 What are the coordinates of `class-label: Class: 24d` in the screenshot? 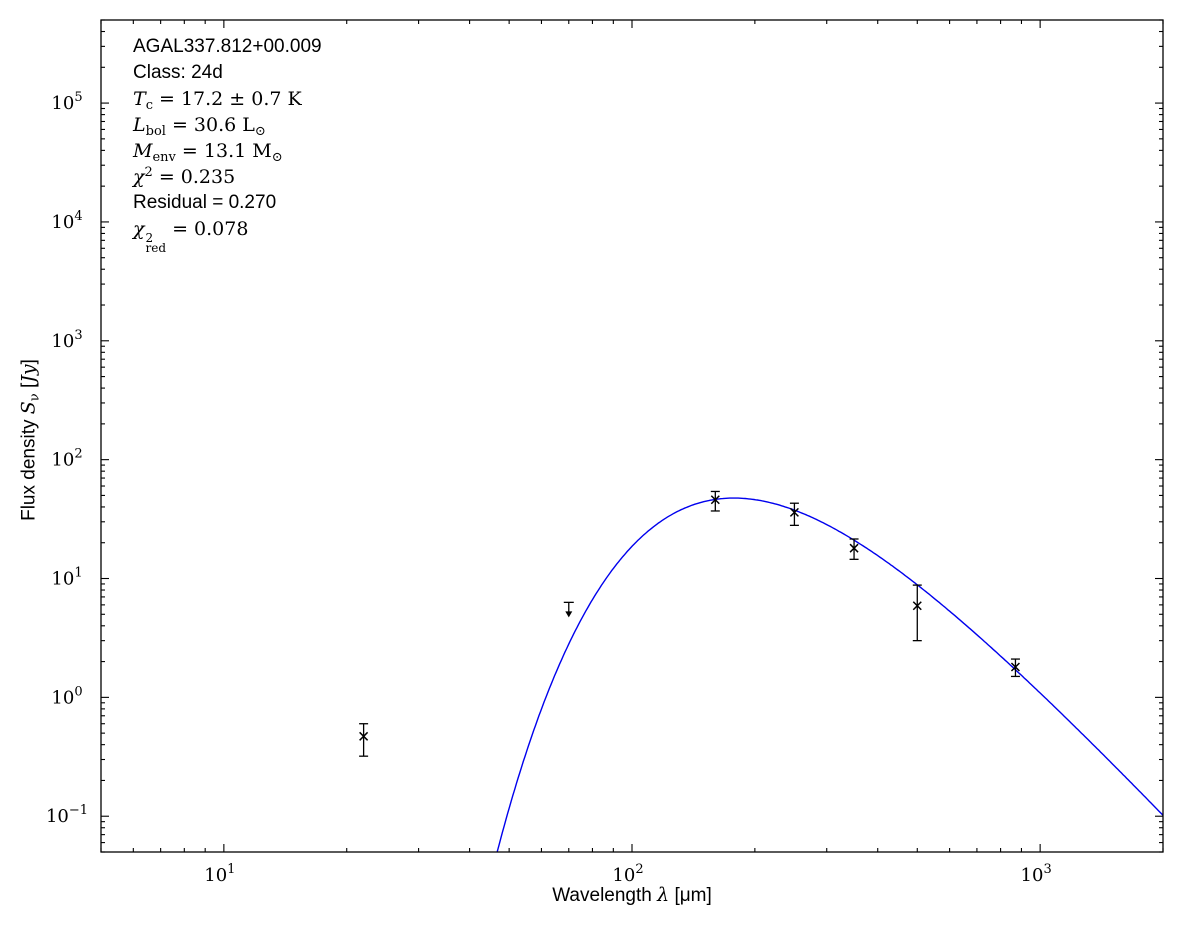 It's located at (178, 72).